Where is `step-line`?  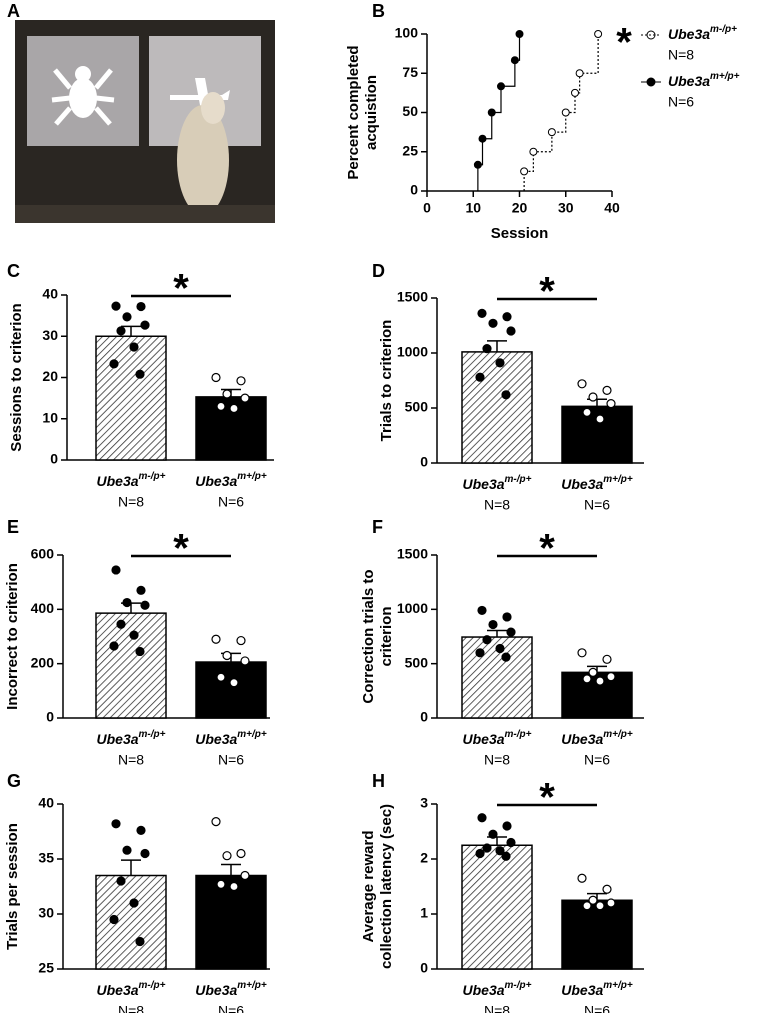 step-line is located at coordinates (561, 112).